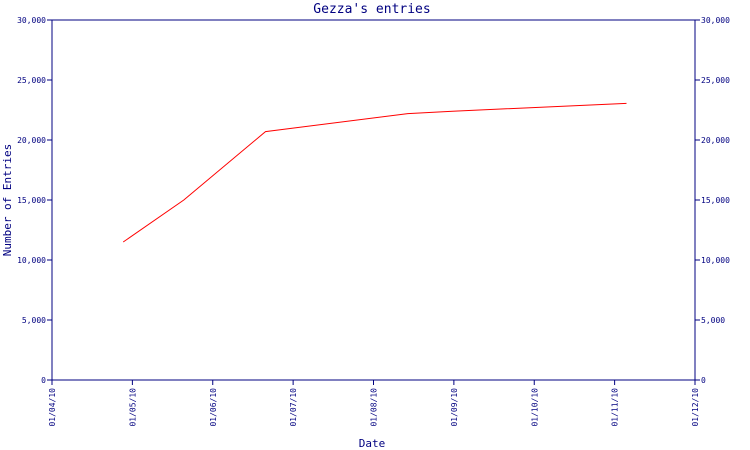 This screenshot has width=750, height=450. I want to click on x-tick-label: 01/07/10, so click(293, 407).